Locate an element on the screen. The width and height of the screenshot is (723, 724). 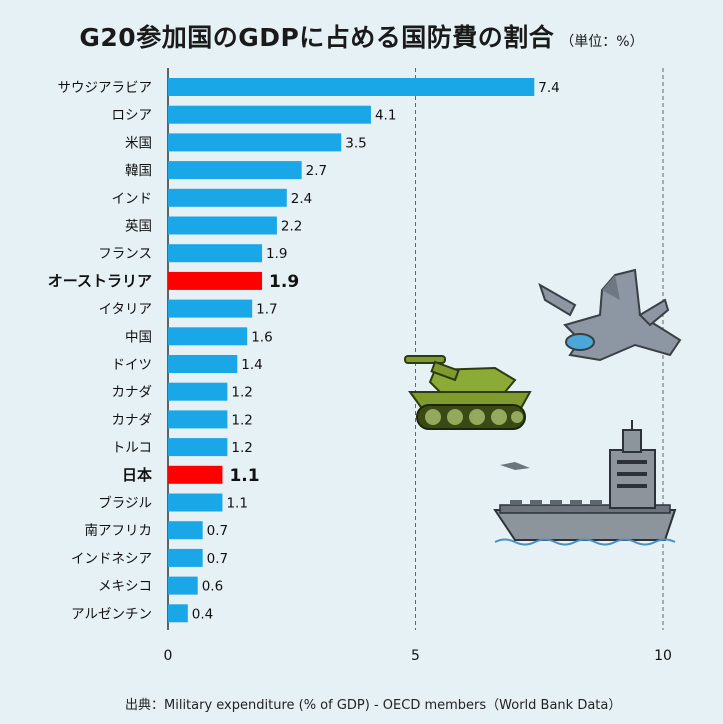
value-label: 0.6 is located at coordinates (212, 587).